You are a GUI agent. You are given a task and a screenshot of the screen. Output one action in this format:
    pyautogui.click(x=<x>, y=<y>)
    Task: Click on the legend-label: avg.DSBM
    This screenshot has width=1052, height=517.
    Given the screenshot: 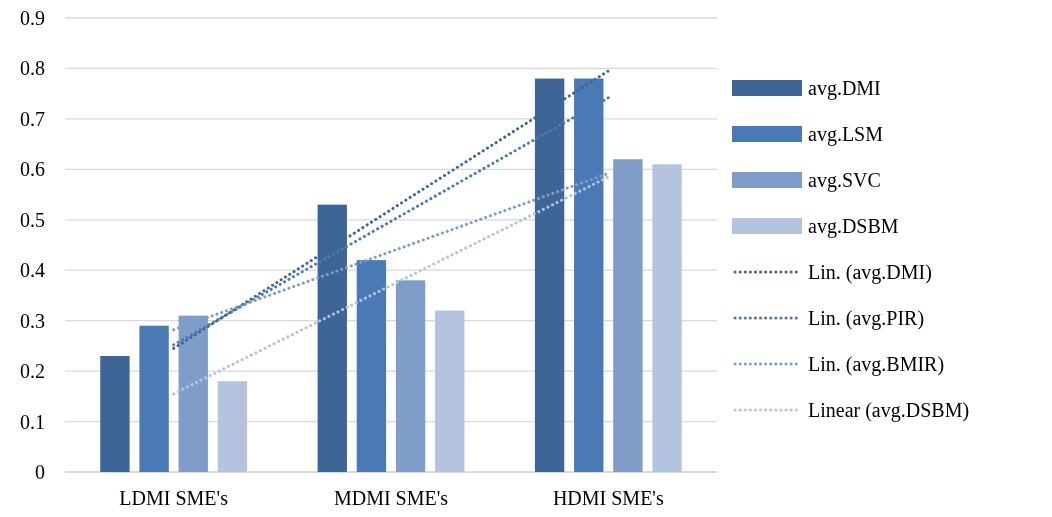 What is the action you would take?
    pyautogui.click(x=853, y=226)
    